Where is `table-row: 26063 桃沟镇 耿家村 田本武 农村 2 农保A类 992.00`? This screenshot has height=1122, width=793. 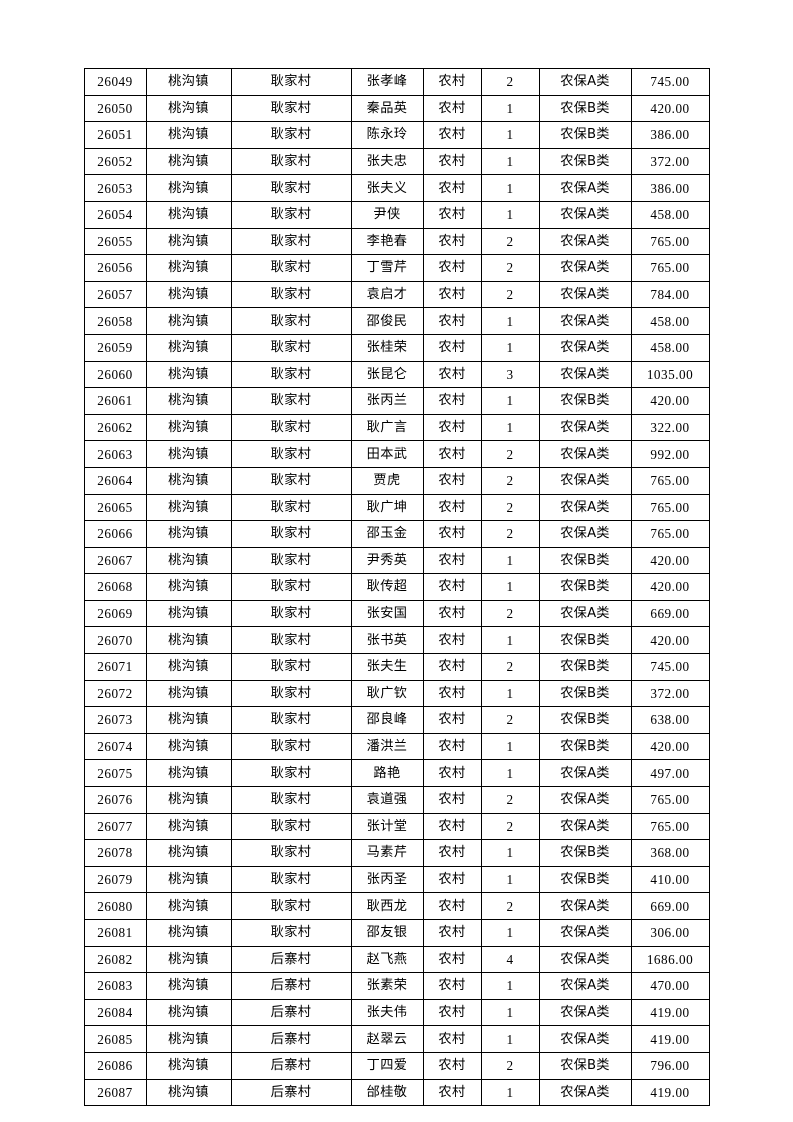 table-row: 26063 桃沟镇 耿家村 田本武 农村 2 农保A类 992.00 is located at coordinates (396, 454).